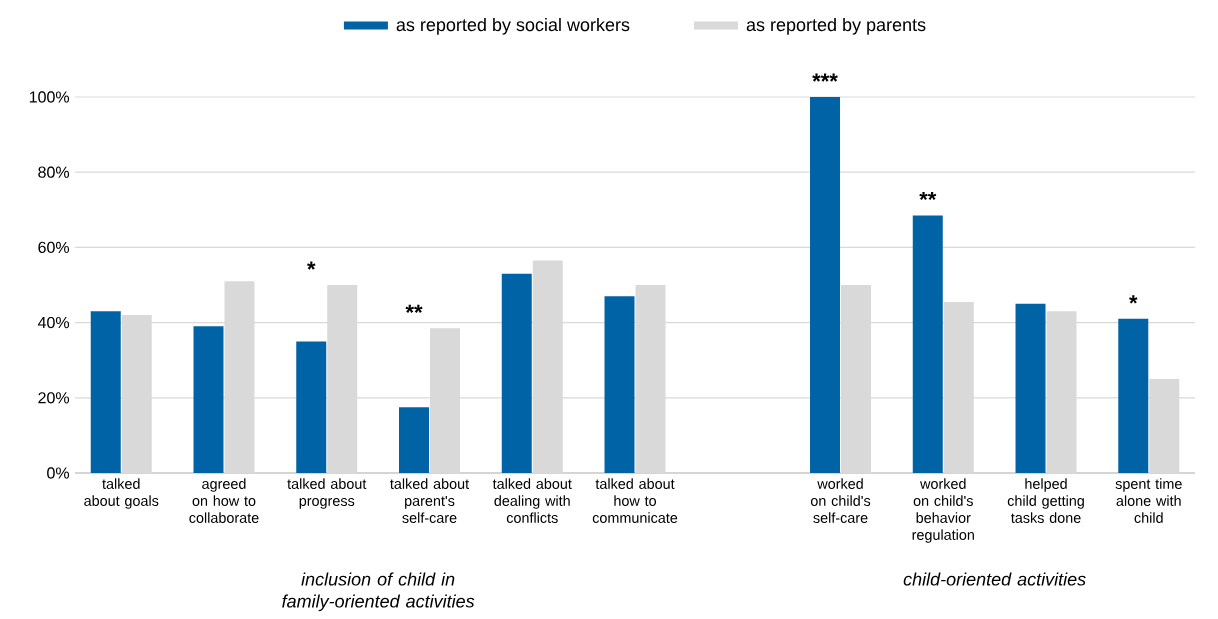 The width and height of the screenshot is (1218, 619). What do you see at coordinates (635, 500) in the screenshot?
I see `x-tick-label: talked about how to communicate` at bounding box center [635, 500].